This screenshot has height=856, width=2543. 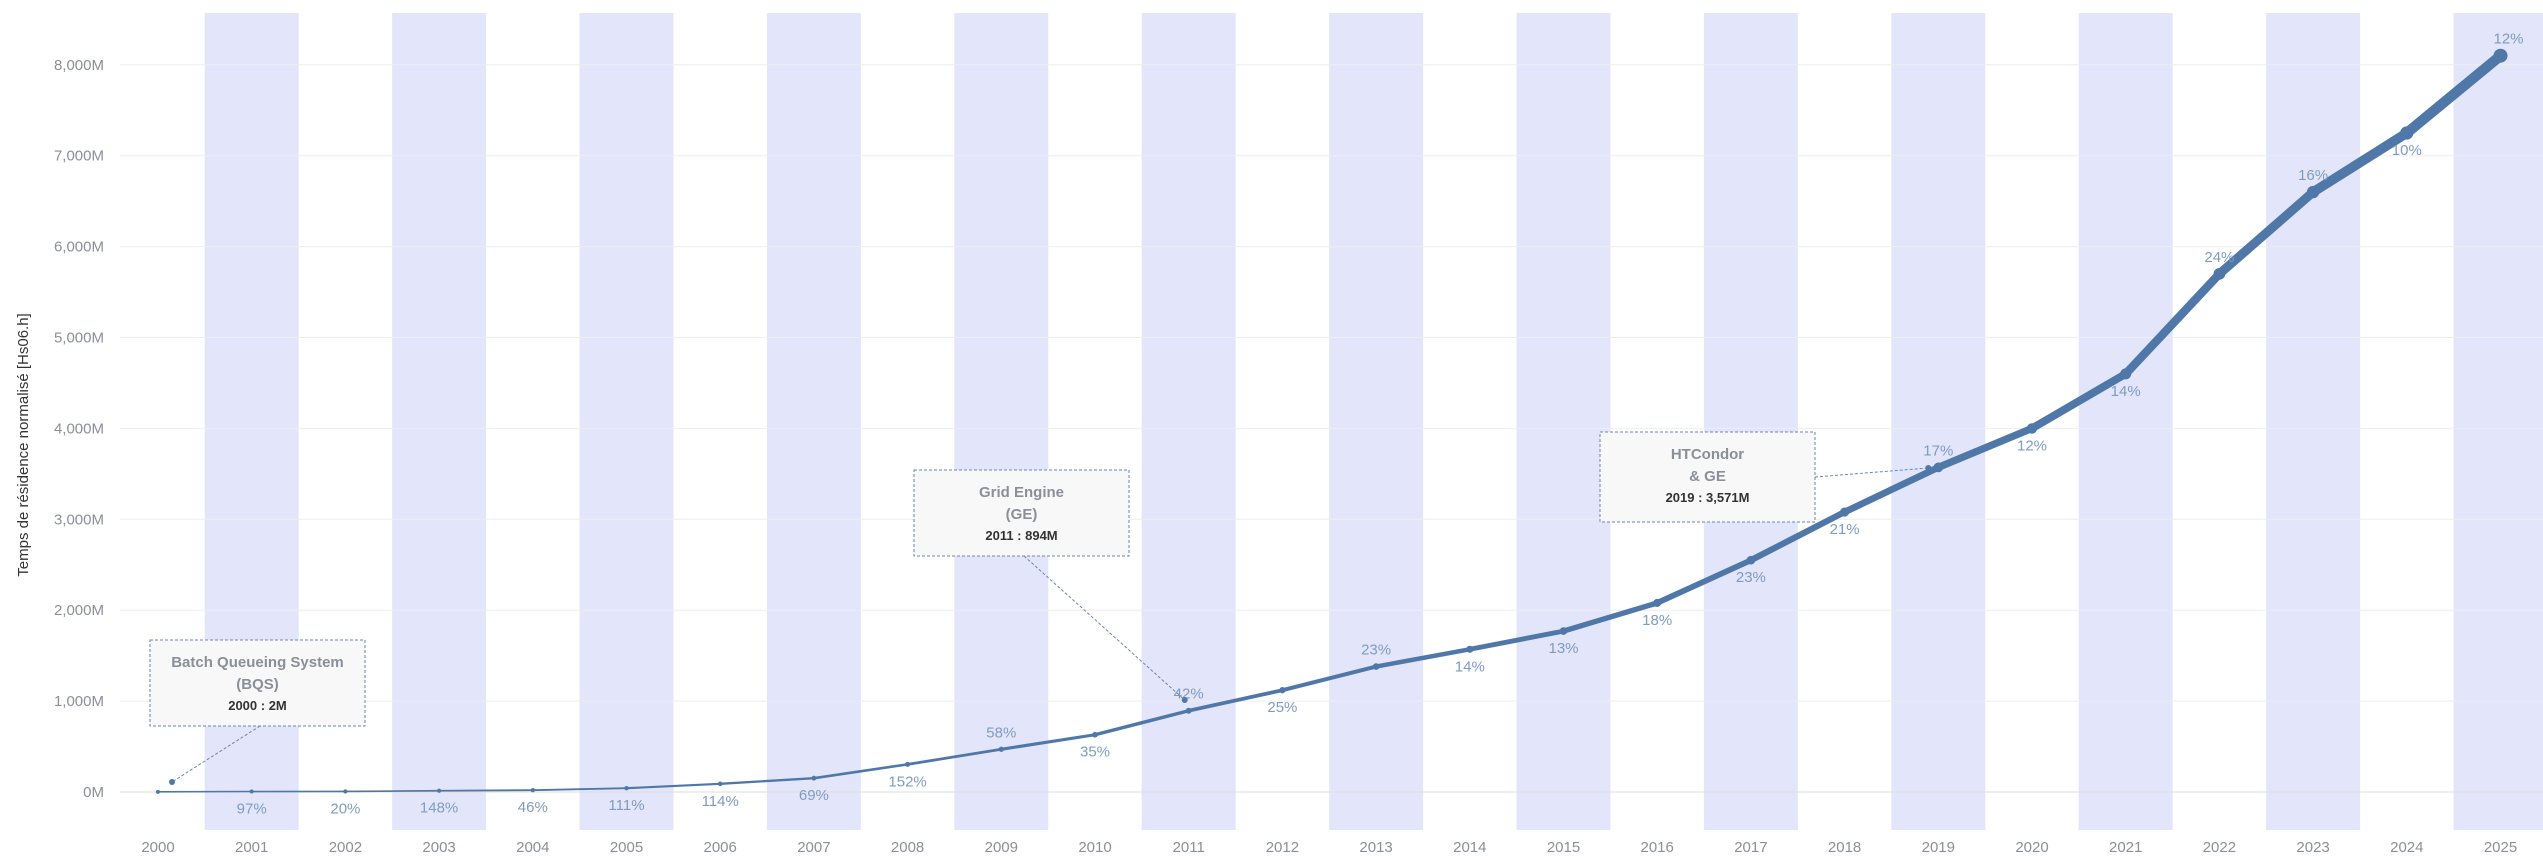 I want to click on x-tick-label: 2023, so click(x=2312, y=847).